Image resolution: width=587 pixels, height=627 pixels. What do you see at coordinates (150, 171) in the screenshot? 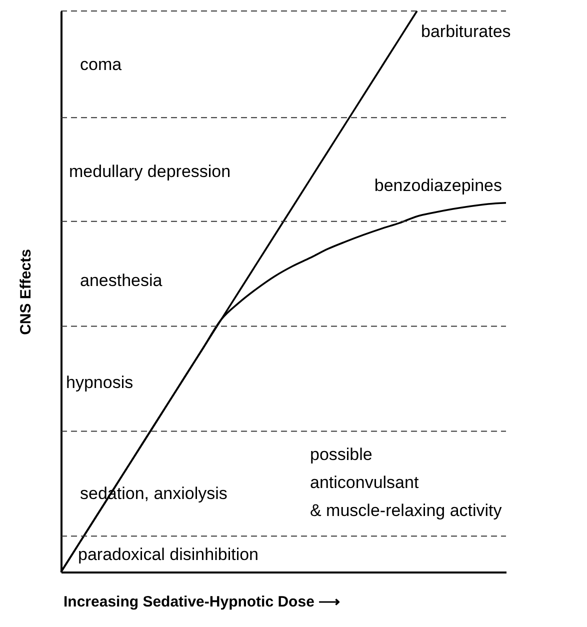
I see `annotation: medullary depression` at bounding box center [150, 171].